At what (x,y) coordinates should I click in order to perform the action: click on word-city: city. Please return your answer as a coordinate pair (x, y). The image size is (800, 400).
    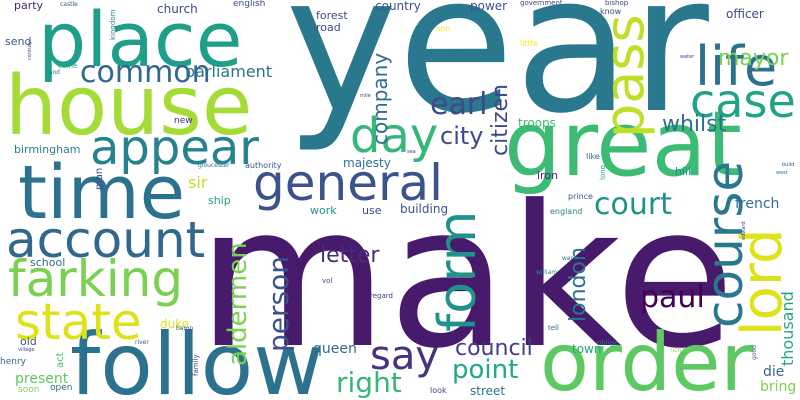
    Looking at the image, I should click on (462, 136).